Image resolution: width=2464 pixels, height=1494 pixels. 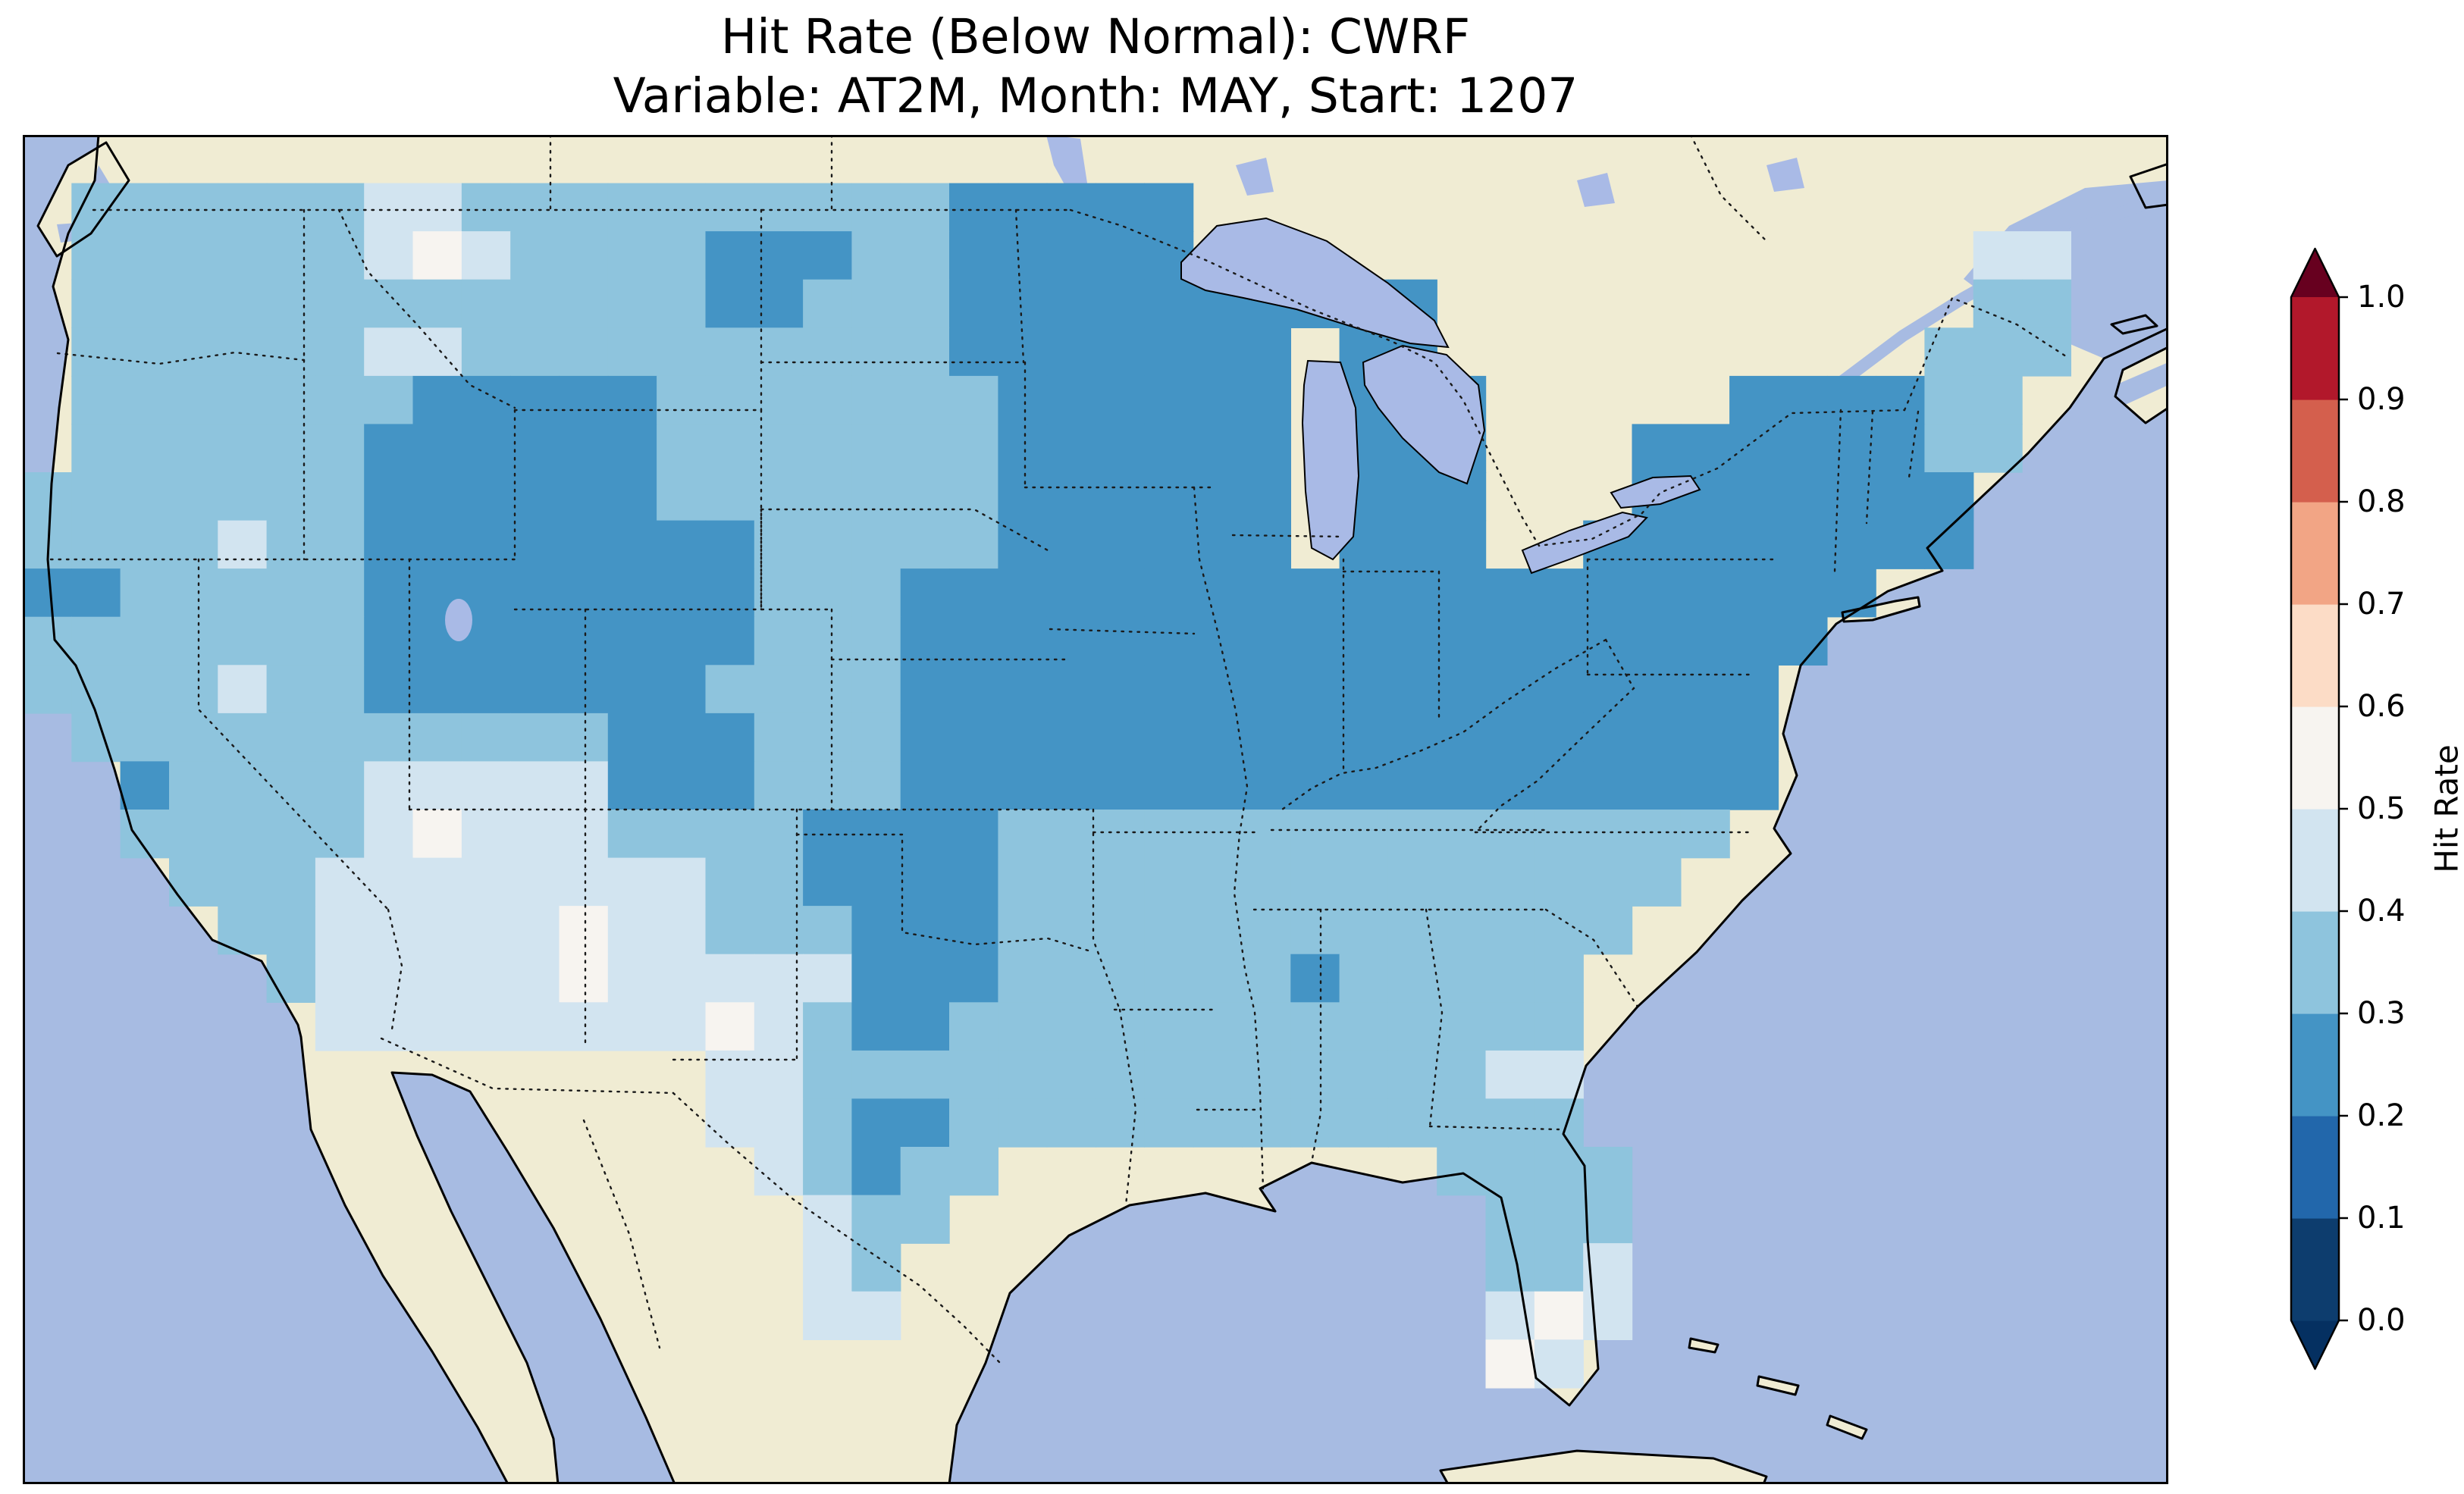 What do you see at coordinates (2381, 911) in the screenshot?
I see `colorbar-tick-label: 0.4` at bounding box center [2381, 911].